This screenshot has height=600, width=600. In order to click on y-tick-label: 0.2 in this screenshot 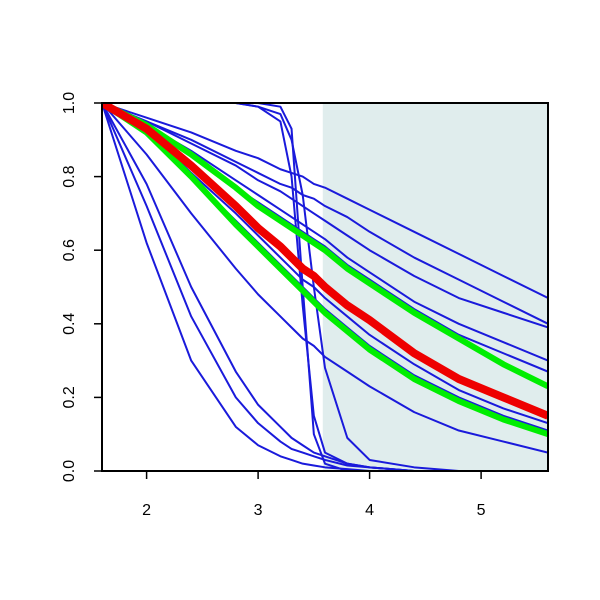, I will do `click(69, 397)`.